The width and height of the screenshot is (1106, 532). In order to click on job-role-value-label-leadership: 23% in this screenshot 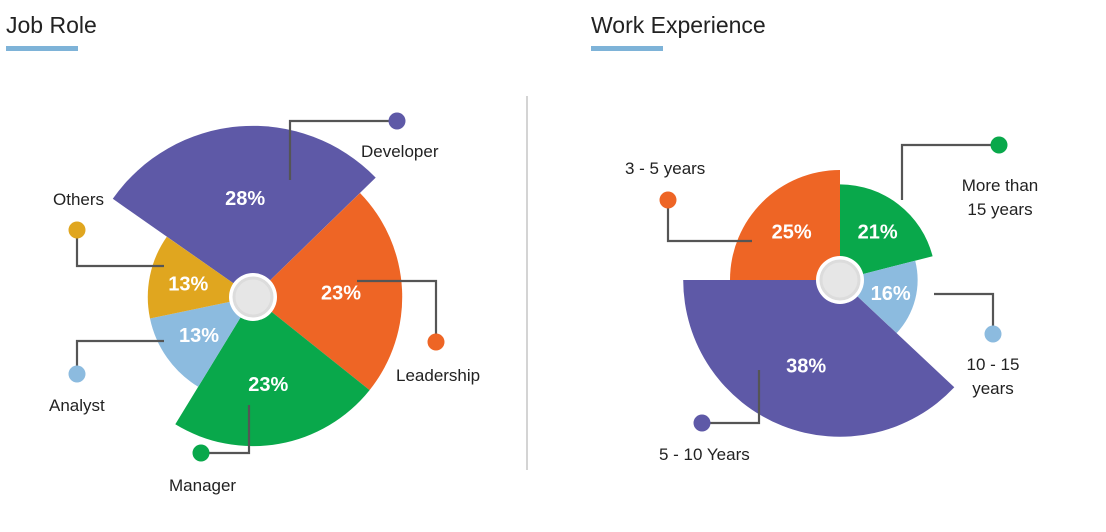, I will do `click(341, 294)`.